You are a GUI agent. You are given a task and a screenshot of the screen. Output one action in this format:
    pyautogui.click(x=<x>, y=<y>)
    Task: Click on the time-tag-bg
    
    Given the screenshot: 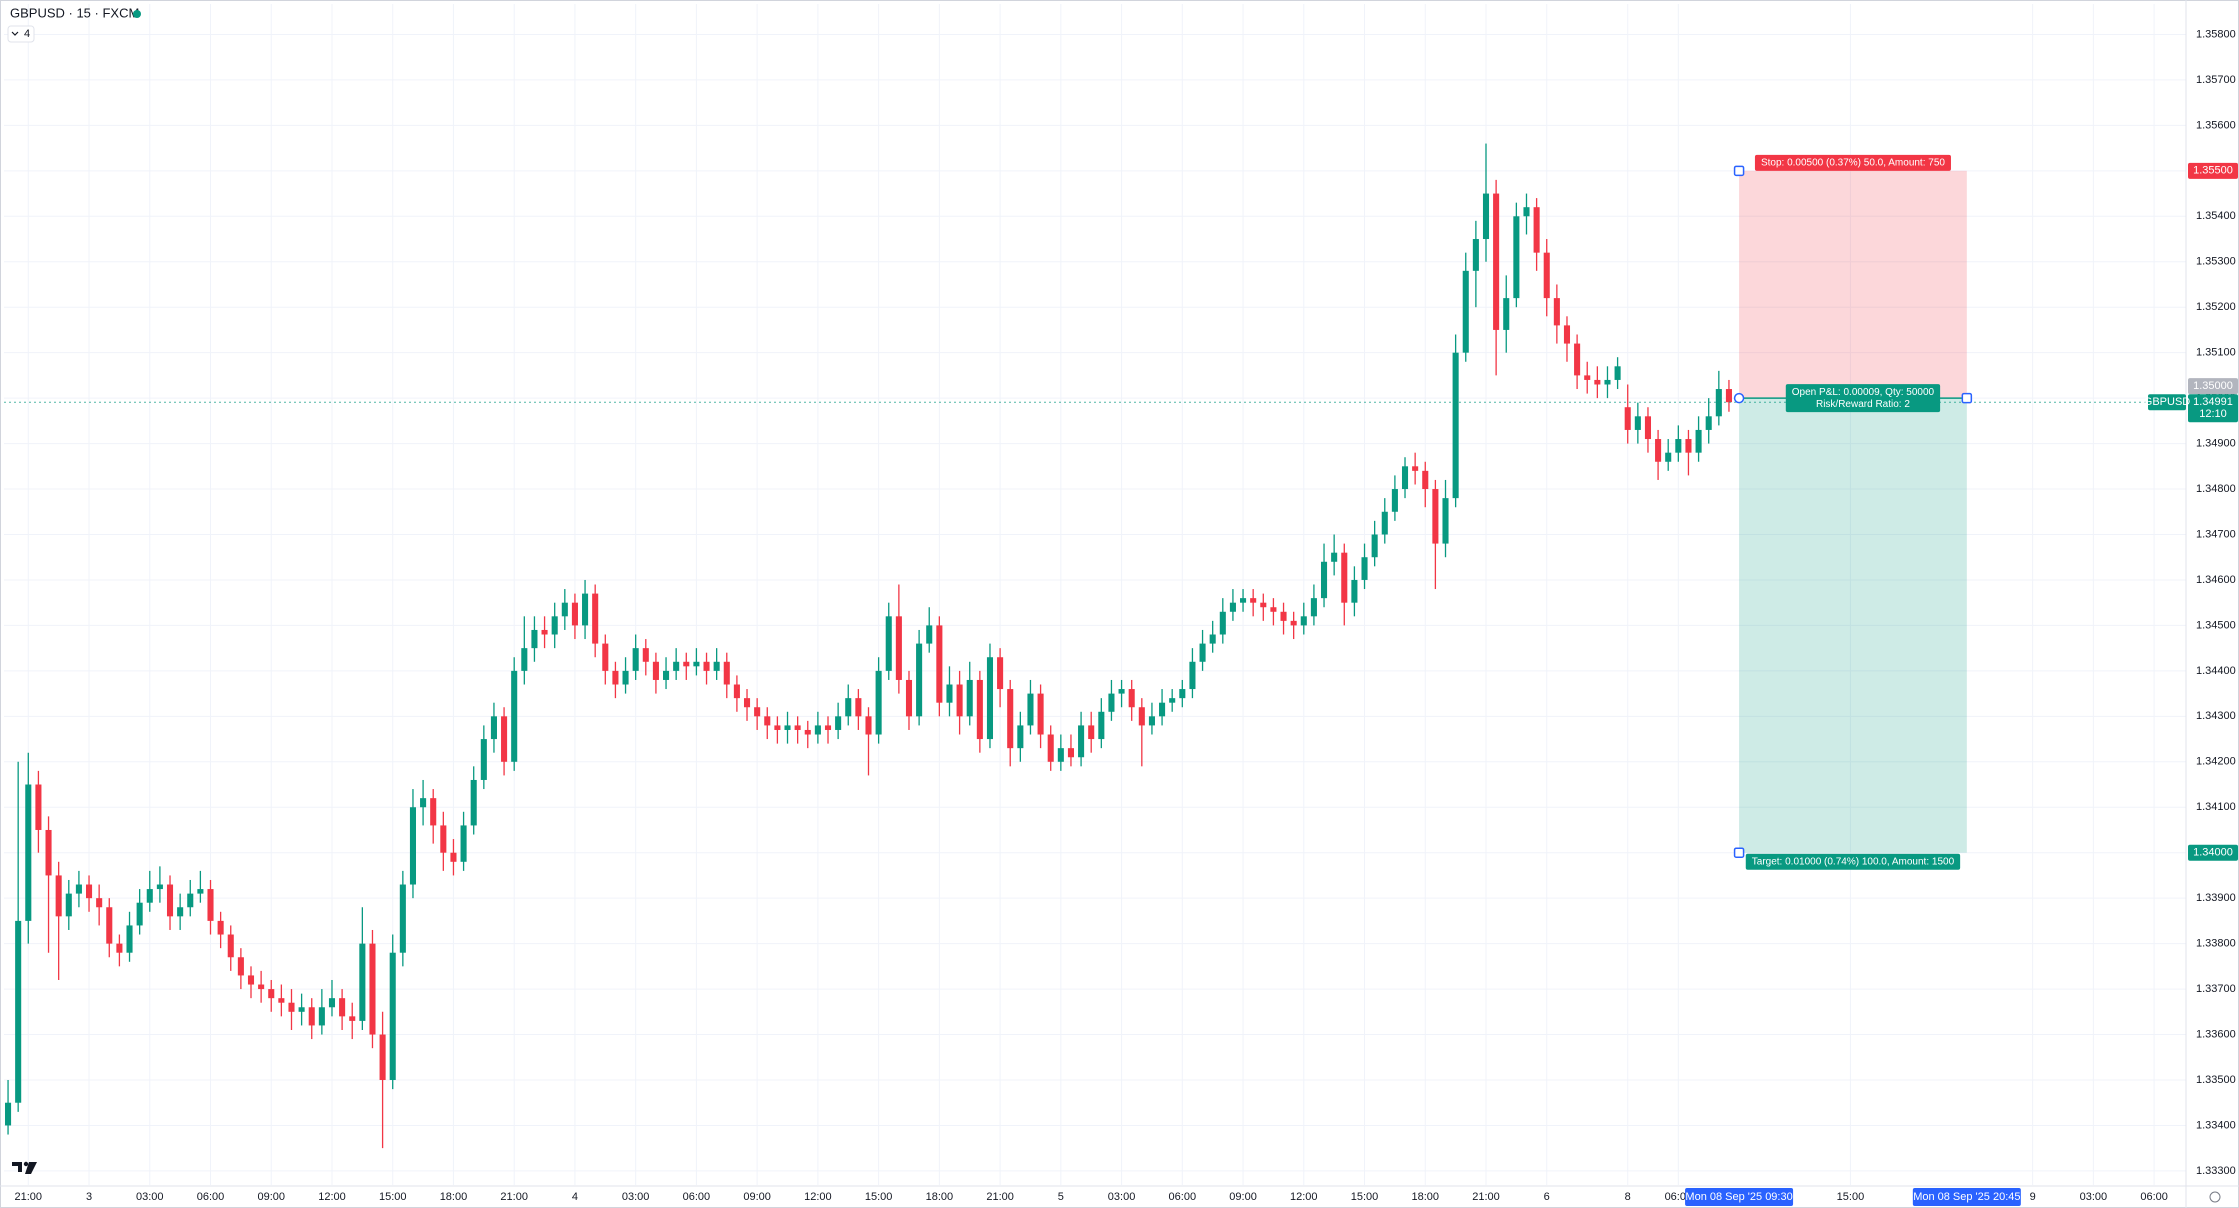 What is the action you would take?
    pyautogui.click(x=1739, y=1197)
    